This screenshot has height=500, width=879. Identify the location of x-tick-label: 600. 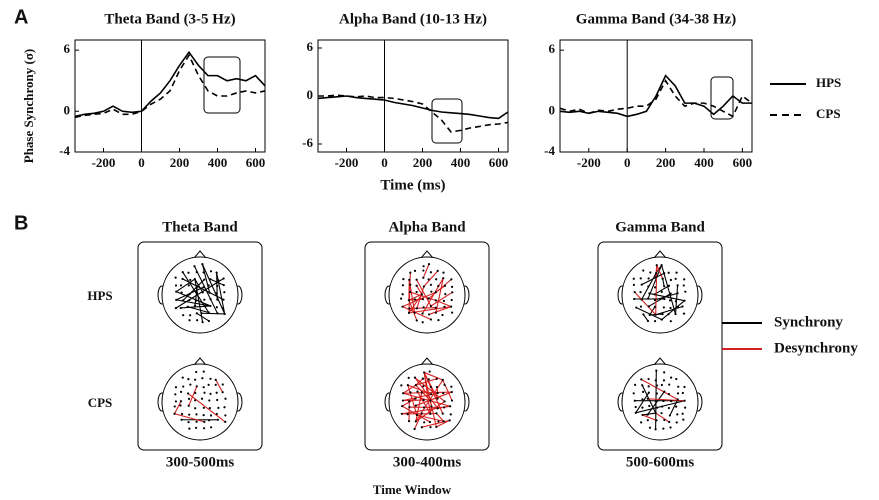
(743, 162).